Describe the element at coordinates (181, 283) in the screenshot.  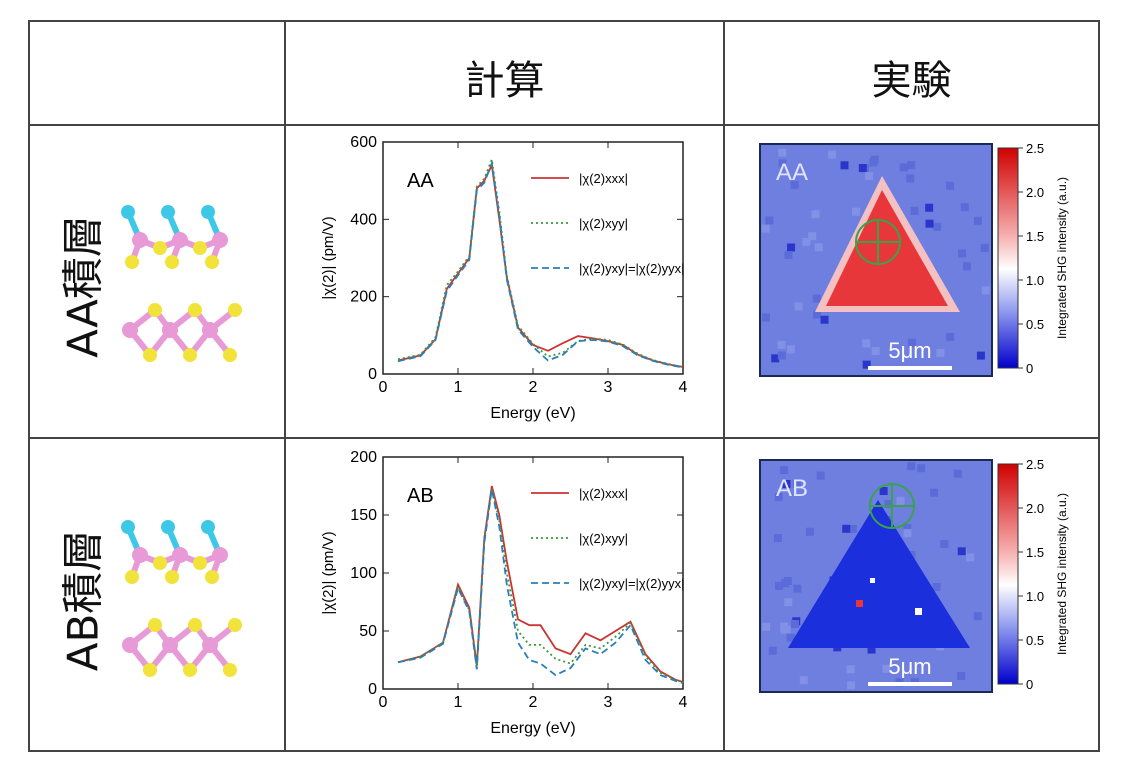
I see `molecule-aa` at that location.